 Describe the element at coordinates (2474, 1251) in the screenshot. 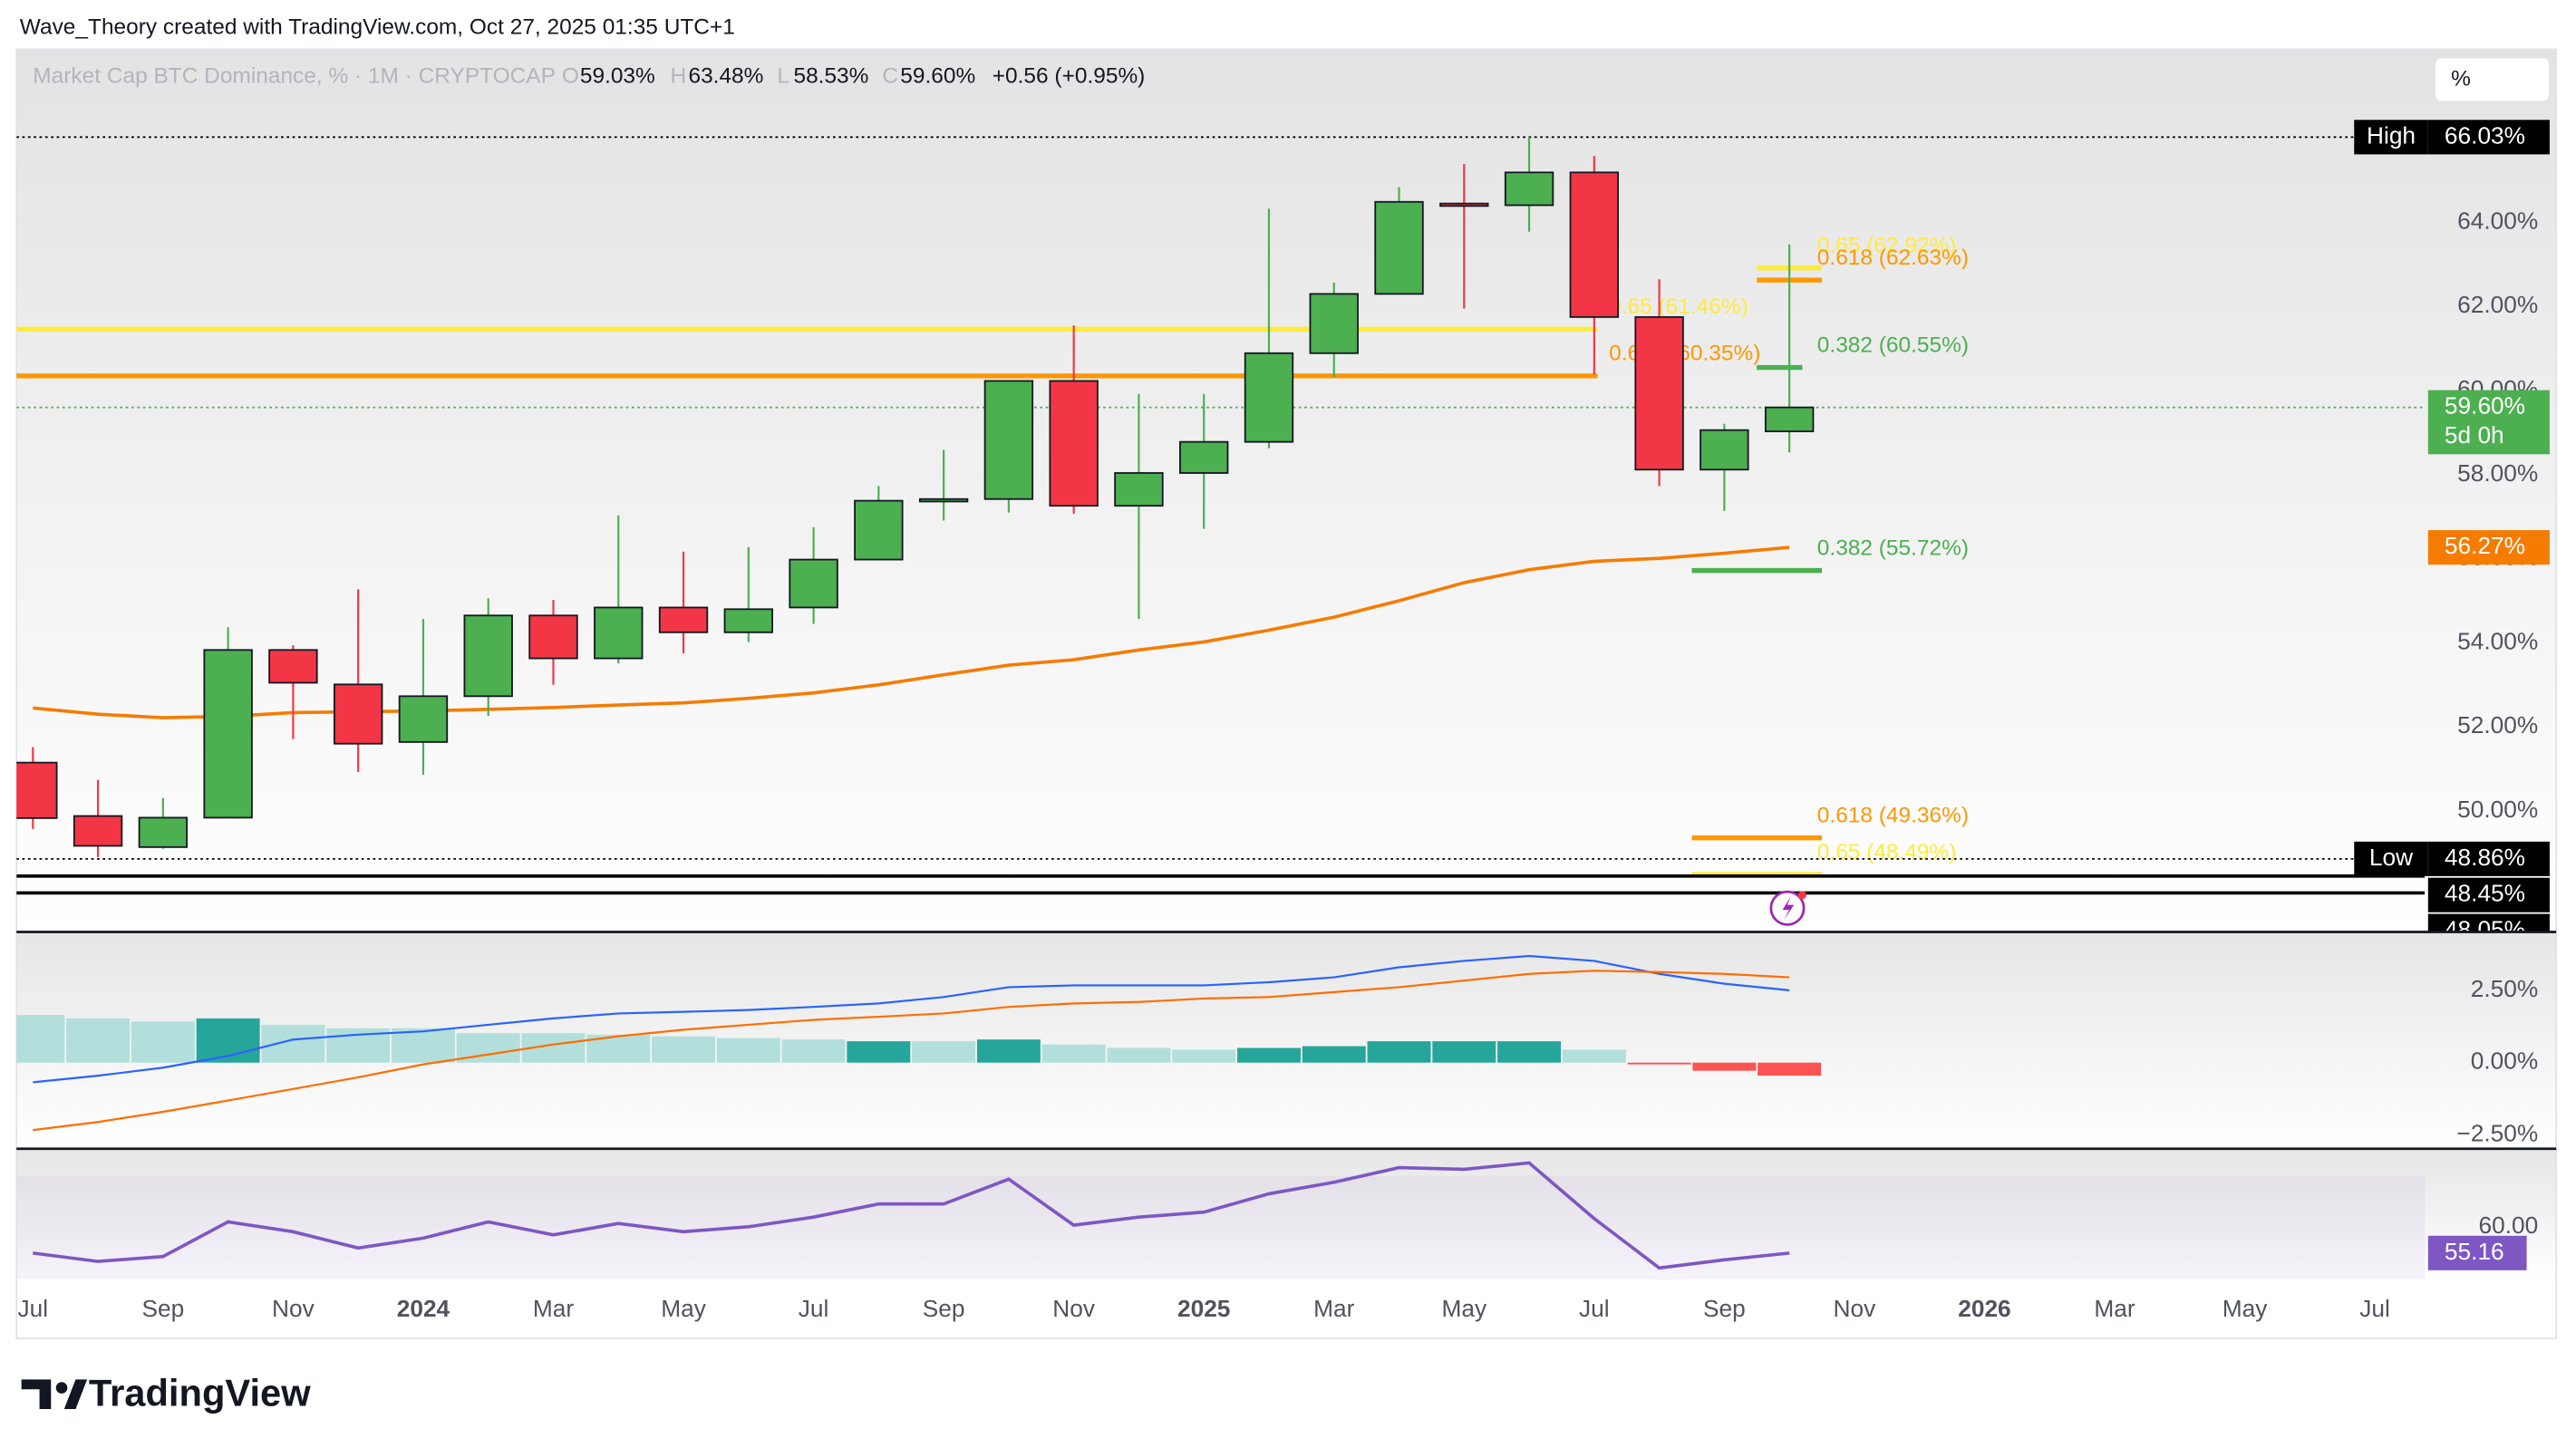

I see `rsi-label: 55.16` at that location.